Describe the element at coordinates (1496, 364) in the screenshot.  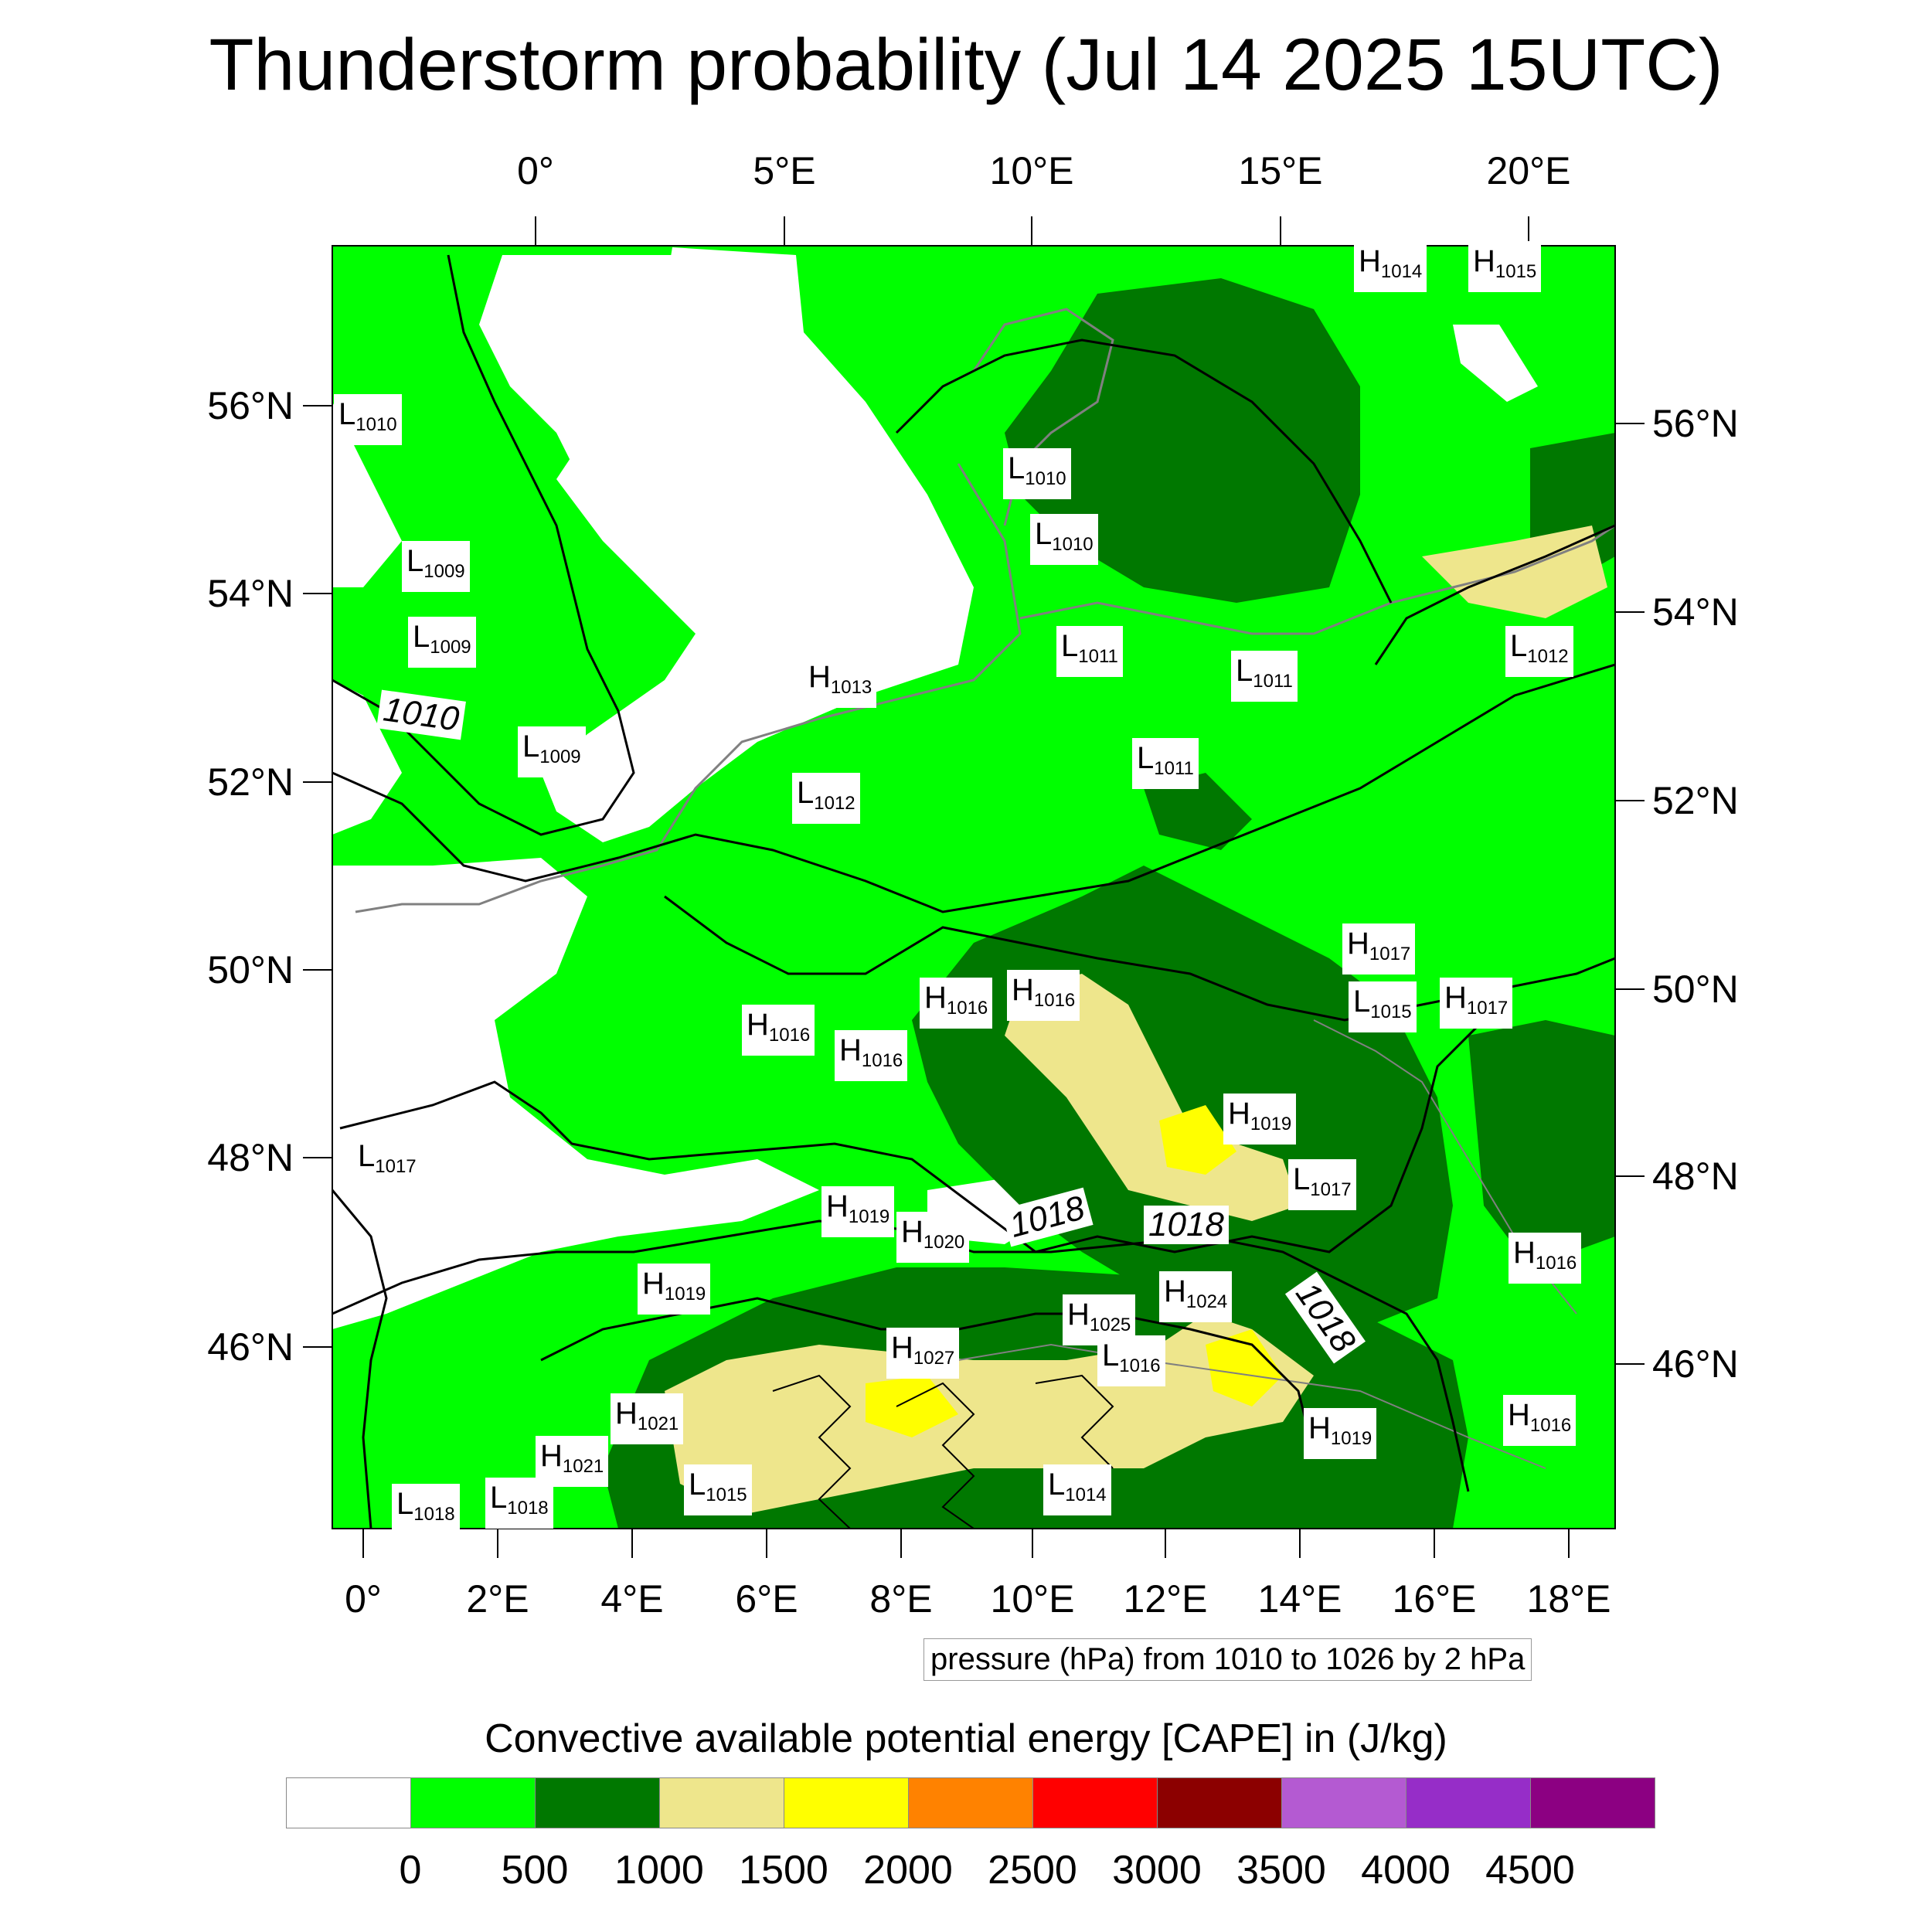
I see `cape-zero-region-baltic` at that location.